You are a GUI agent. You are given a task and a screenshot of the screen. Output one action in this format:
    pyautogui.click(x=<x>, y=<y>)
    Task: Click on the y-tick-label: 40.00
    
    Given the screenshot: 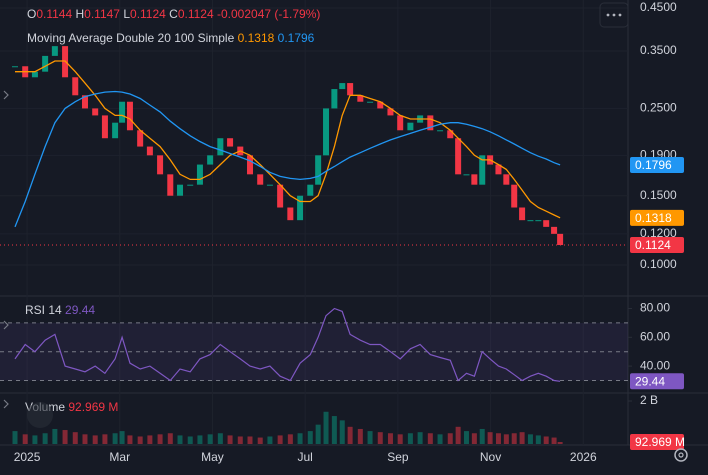 What is the action you would take?
    pyautogui.click(x=655, y=365)
    